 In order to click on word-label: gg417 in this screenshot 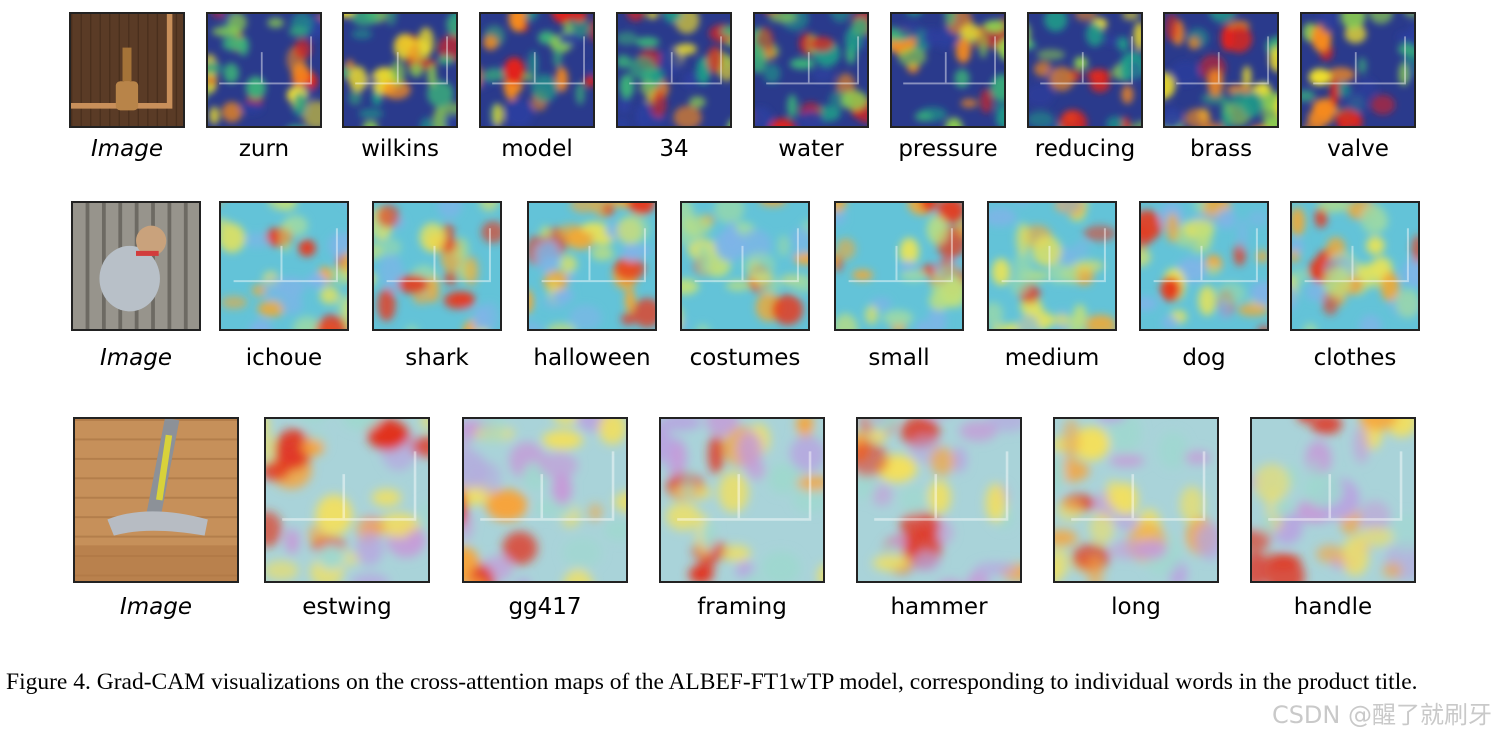, I will do `click(545, 607)`.